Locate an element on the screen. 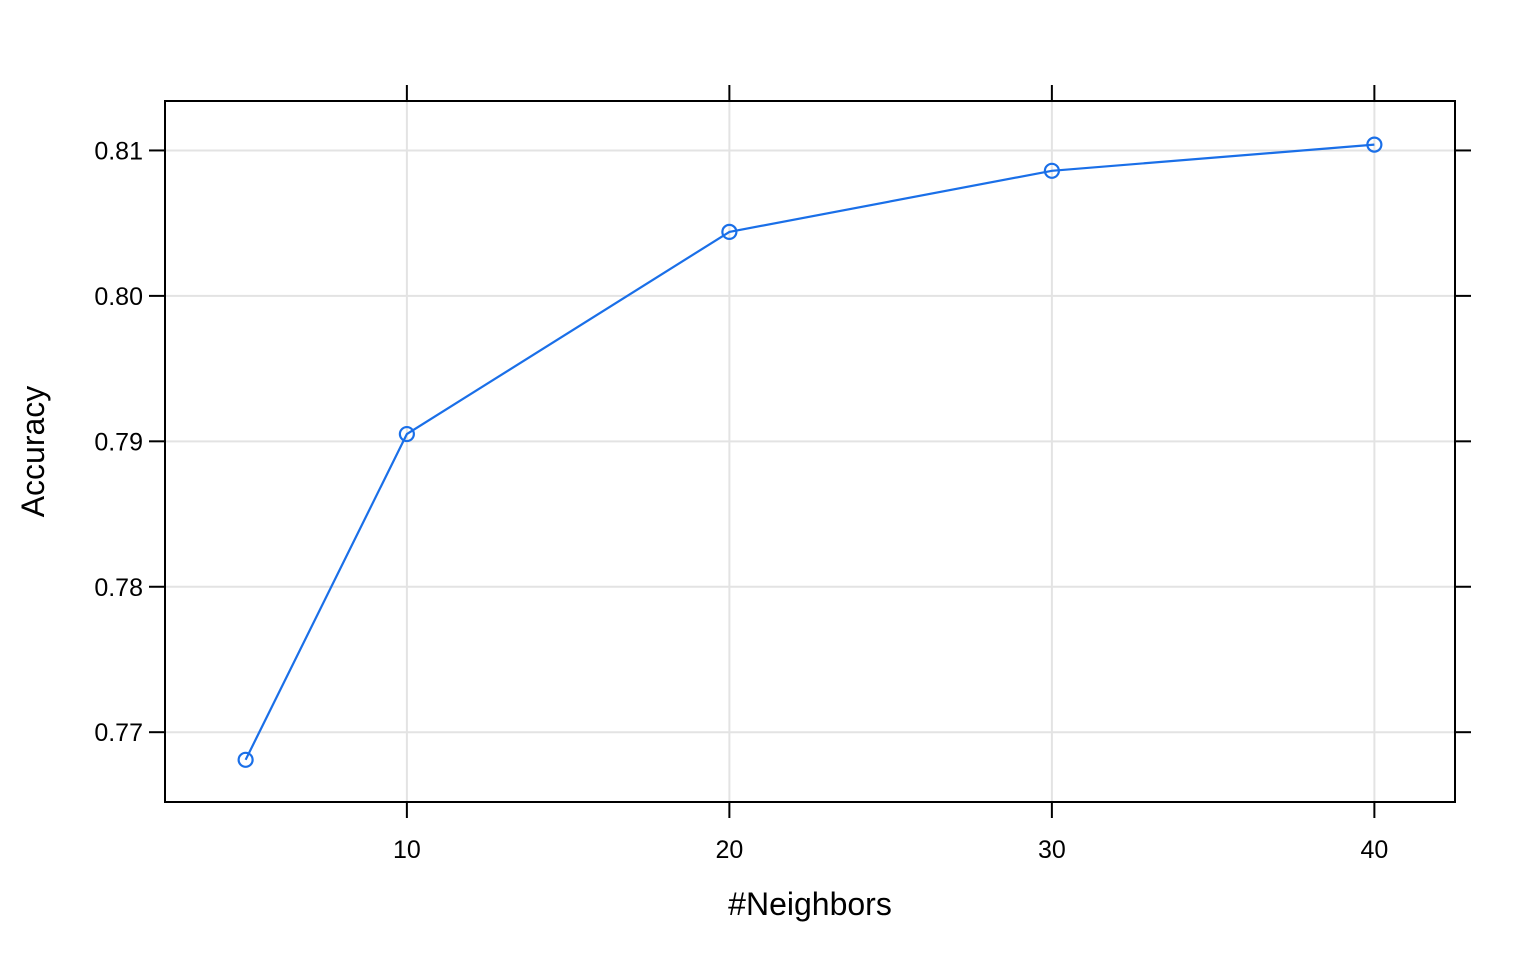  y-tick-label: 0.78 is located at coordinates (118, 588).